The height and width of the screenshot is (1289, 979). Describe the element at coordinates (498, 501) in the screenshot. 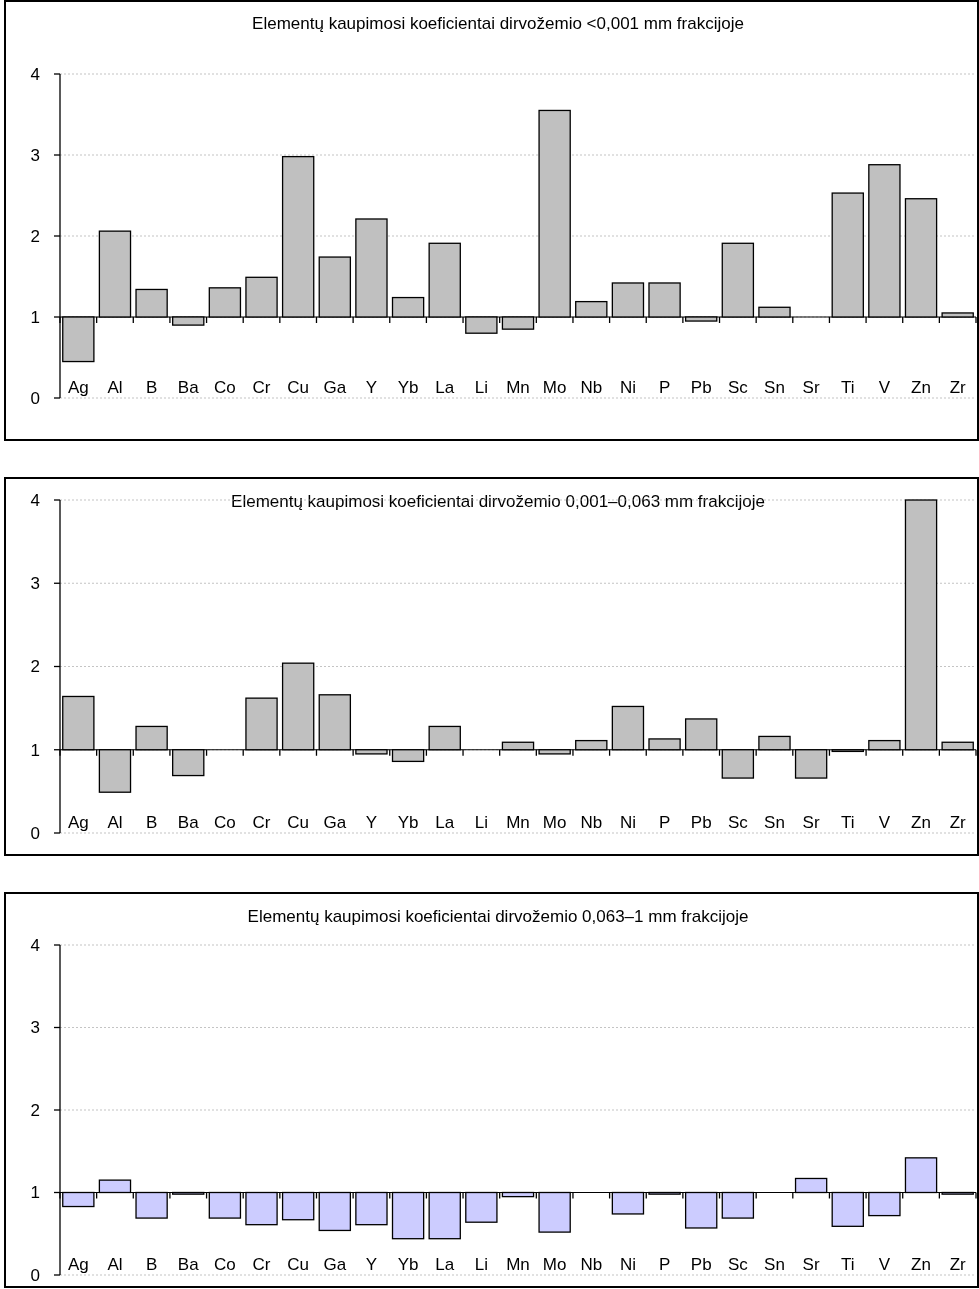

I see `chart-title: Elementų kaupimosi koeficientai dirvožemio 0,001–0,063 mm frakcijoje` at that location.